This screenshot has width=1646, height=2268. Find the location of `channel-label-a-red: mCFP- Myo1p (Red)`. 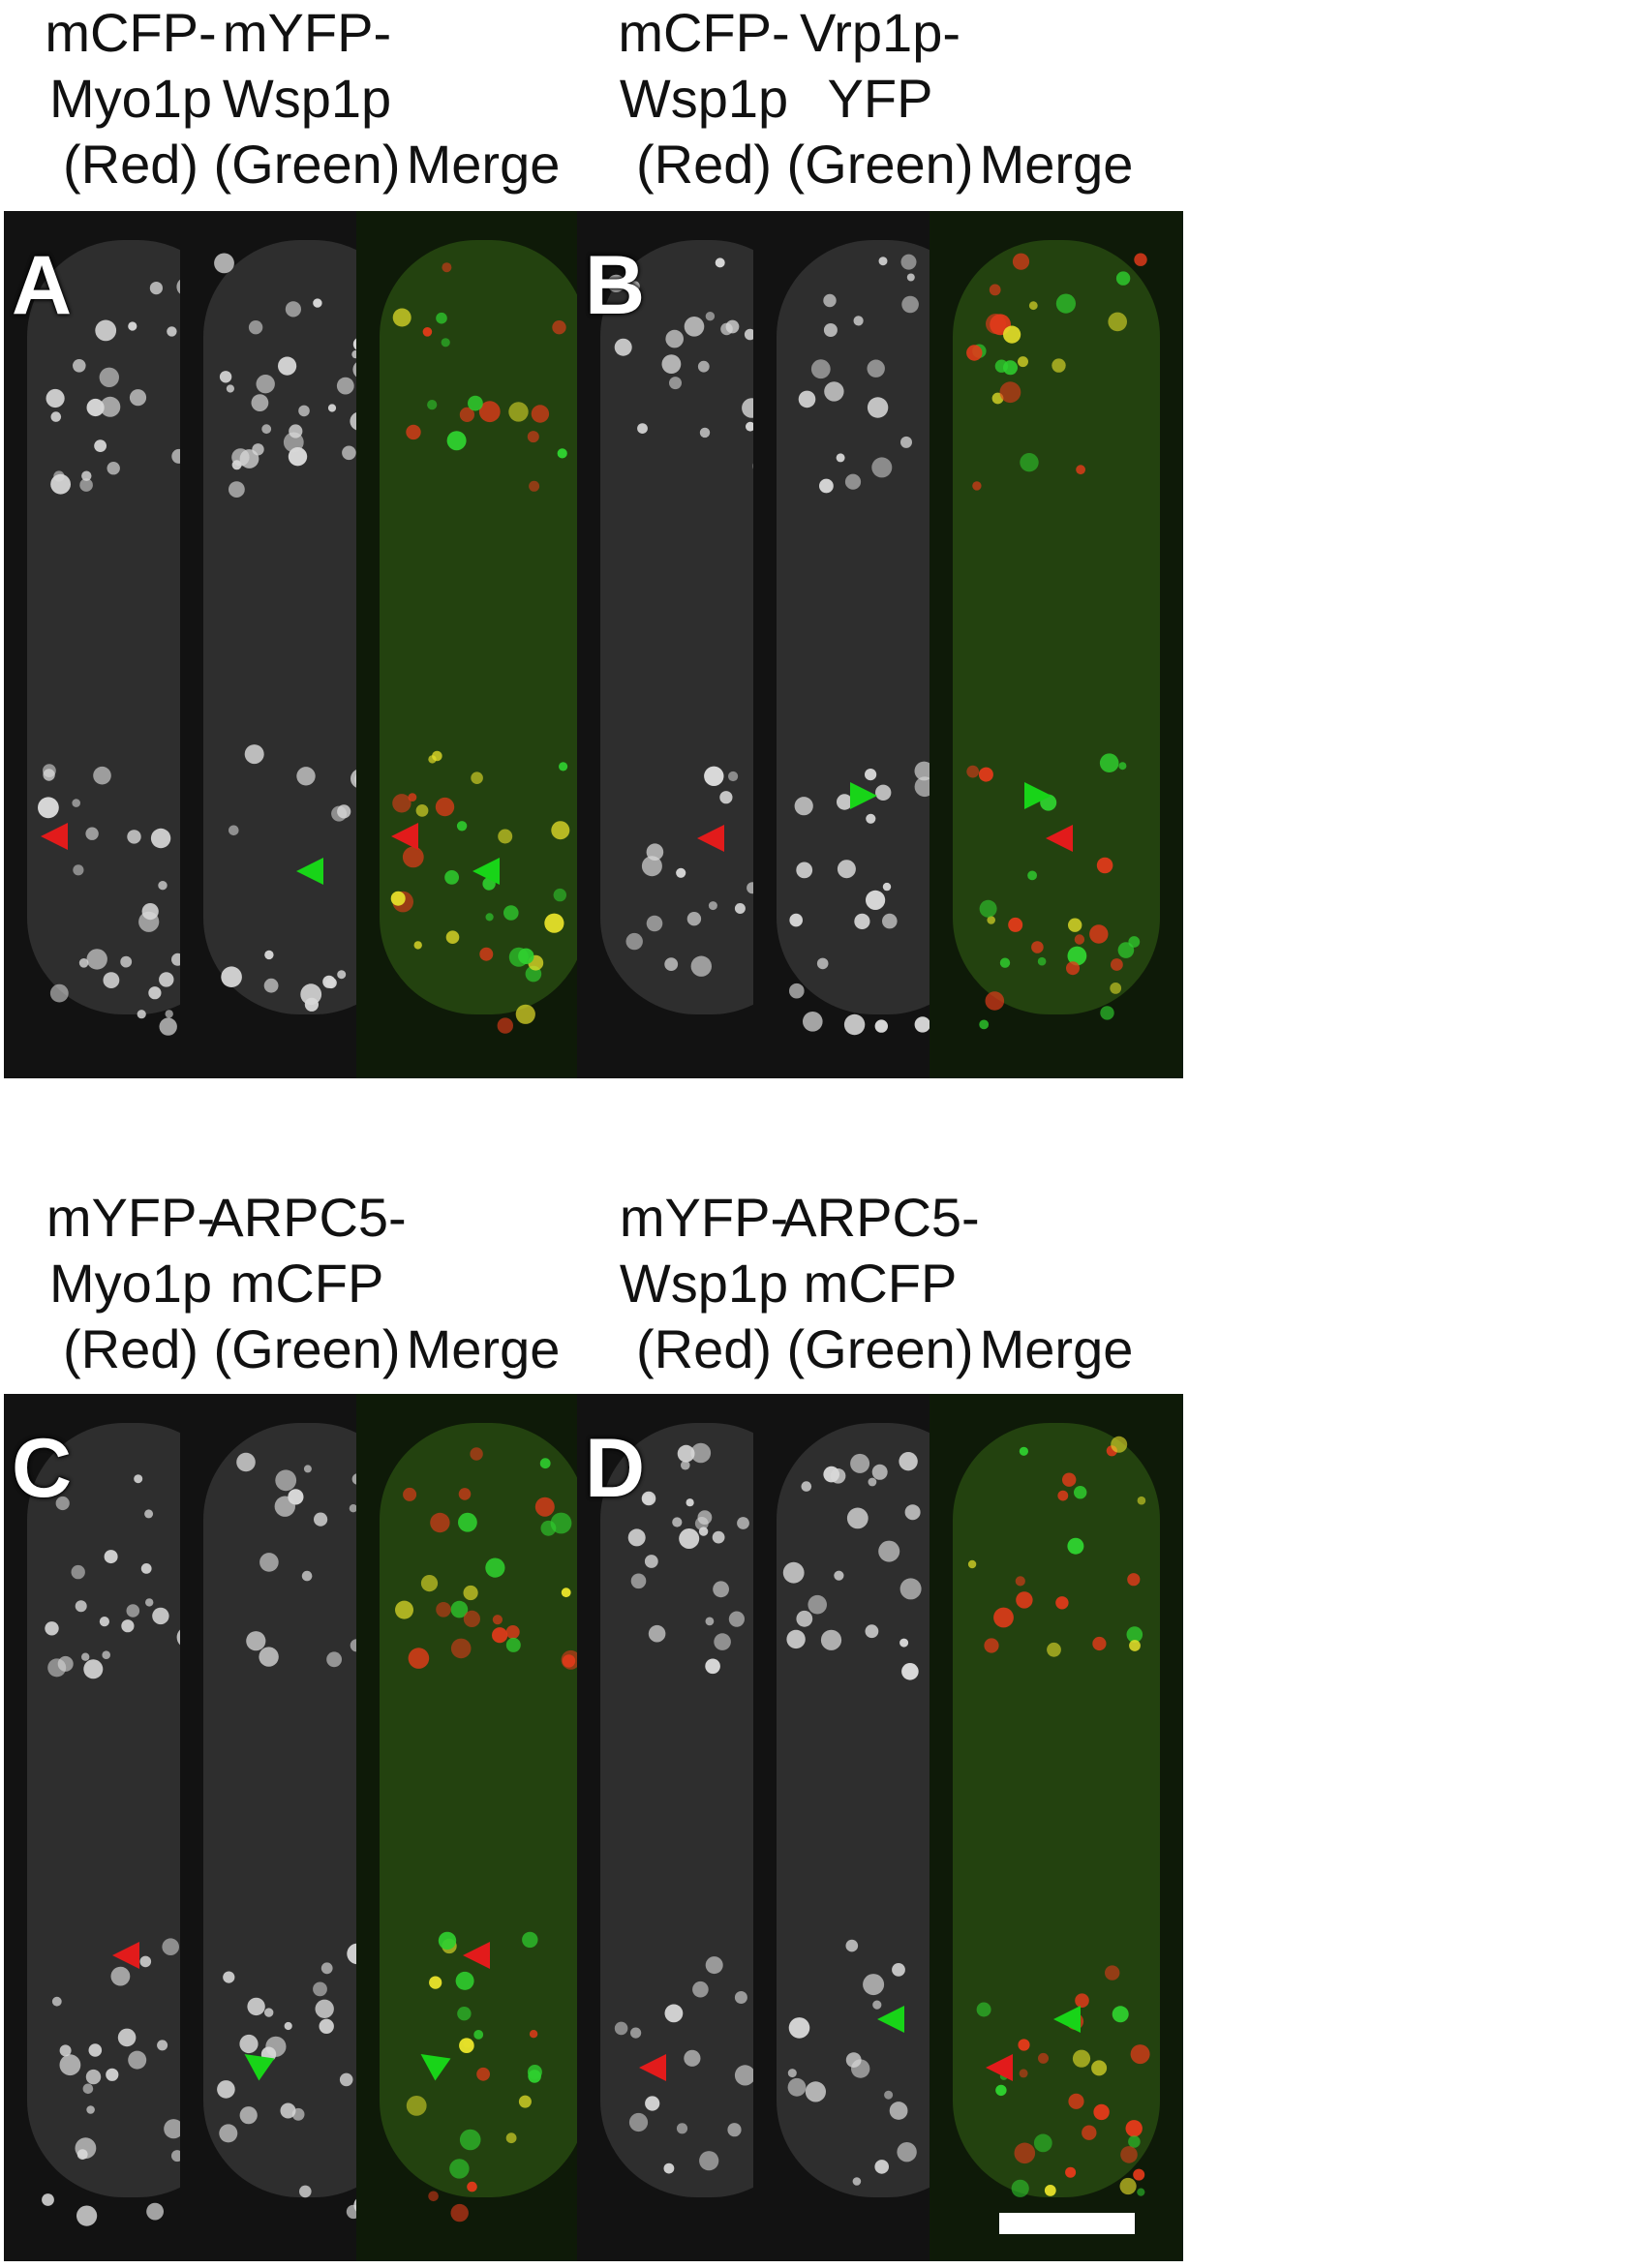

channel-label-a-red: mCFP- Myo1p (Red) is located at coordinates (131, 98).